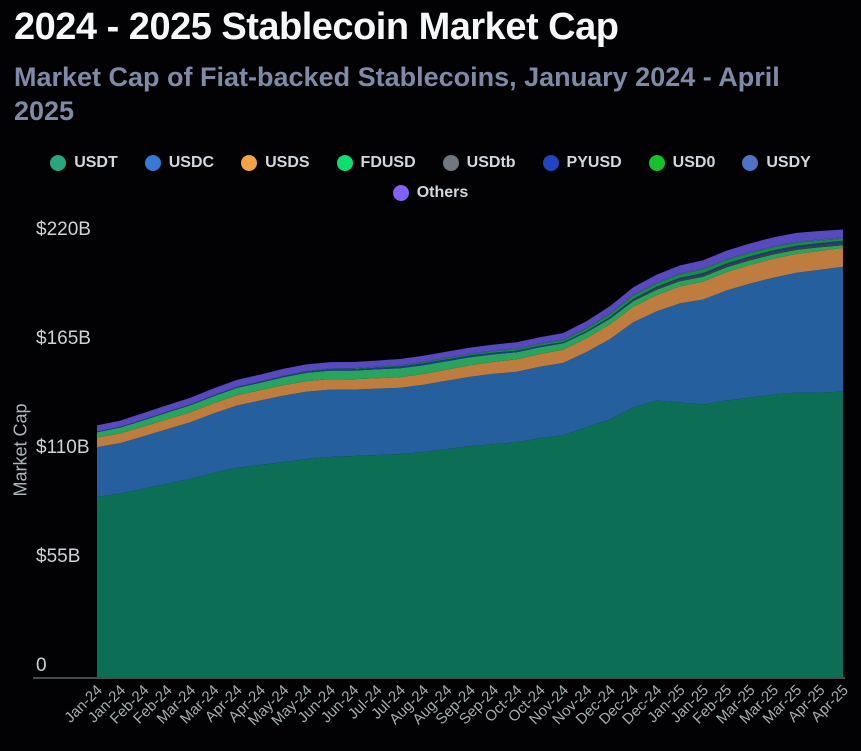 This screenshot has height=751, width=861. I want to click on y-tick-label: $220B, so click(63, 229).